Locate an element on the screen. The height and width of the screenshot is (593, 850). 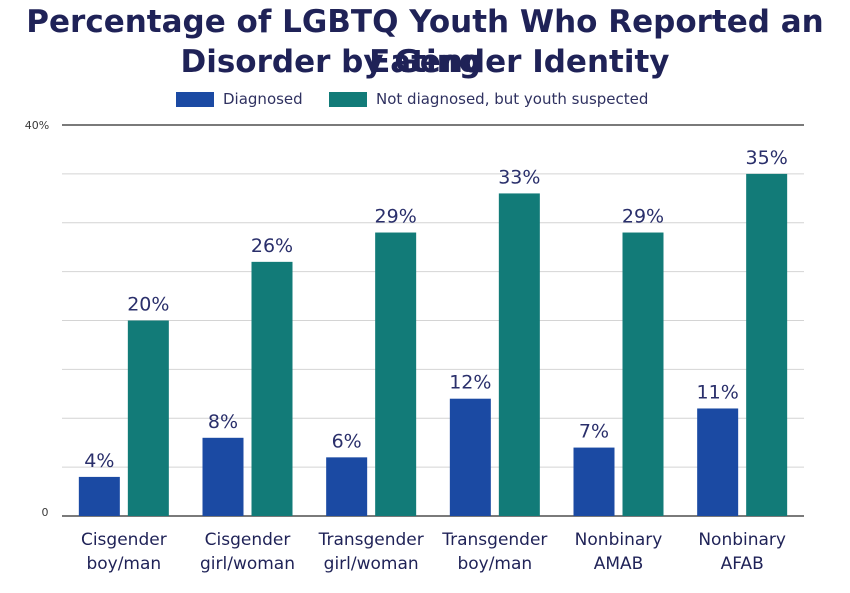
x-tick-label: AMAB is located at coordinates (619, 564).